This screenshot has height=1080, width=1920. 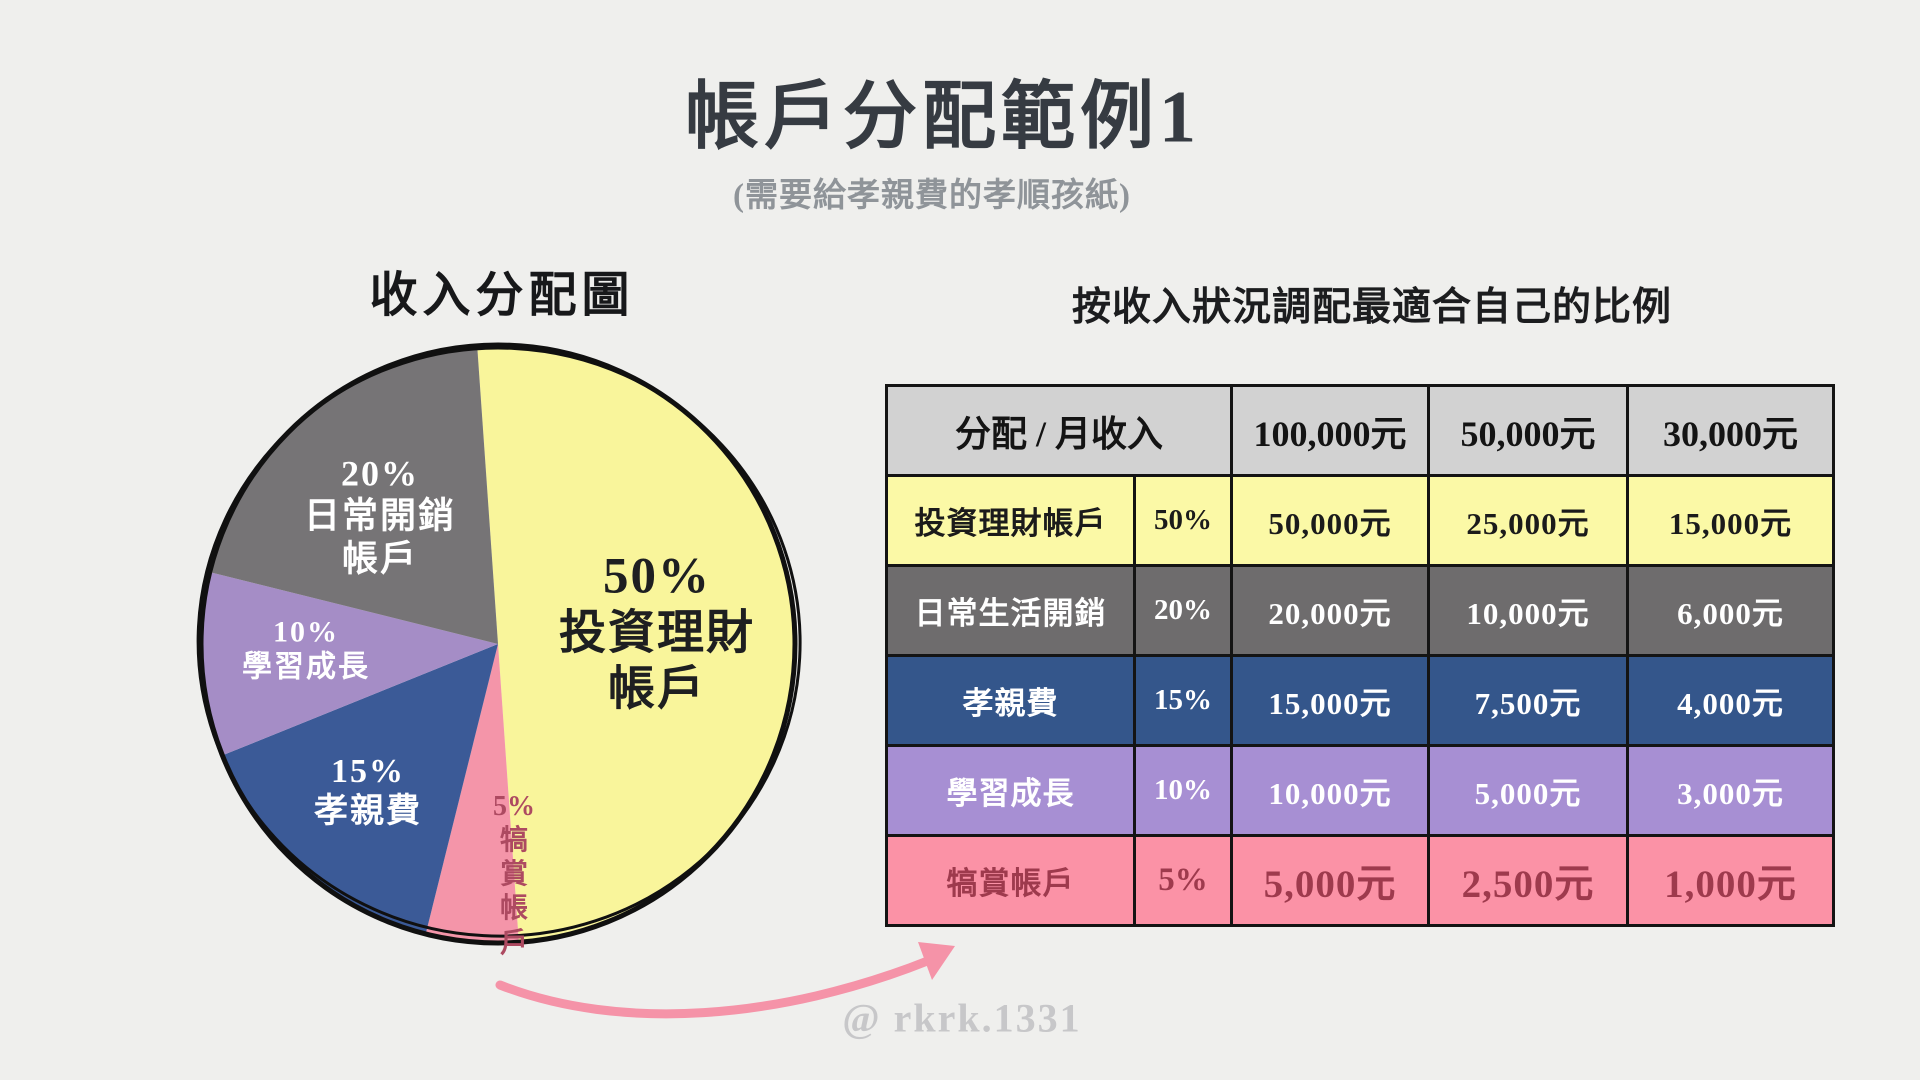 I want to click on table-row-4-value-0: 5,000元, so click(x=1330, y=880).